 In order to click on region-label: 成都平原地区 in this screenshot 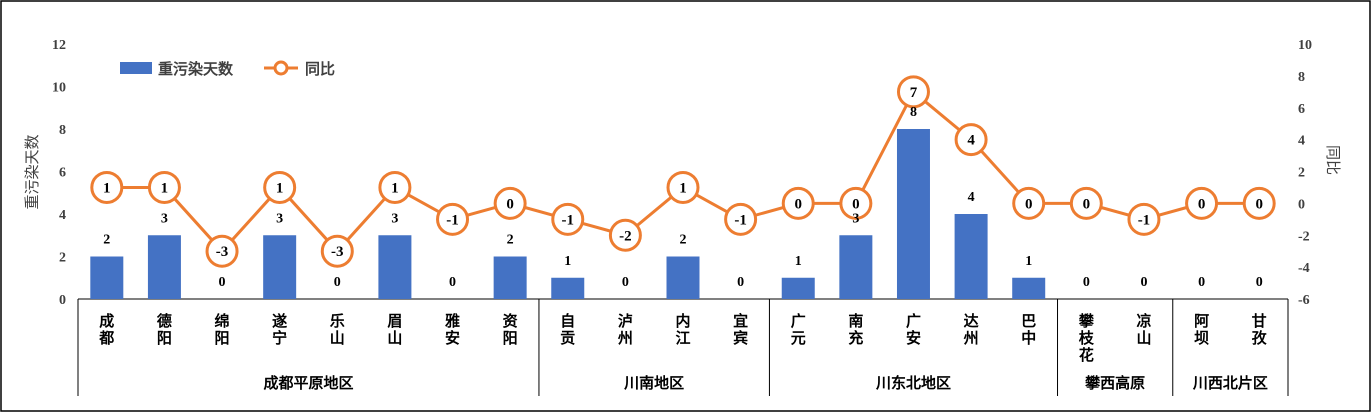, I will do `click(308, 383)`.